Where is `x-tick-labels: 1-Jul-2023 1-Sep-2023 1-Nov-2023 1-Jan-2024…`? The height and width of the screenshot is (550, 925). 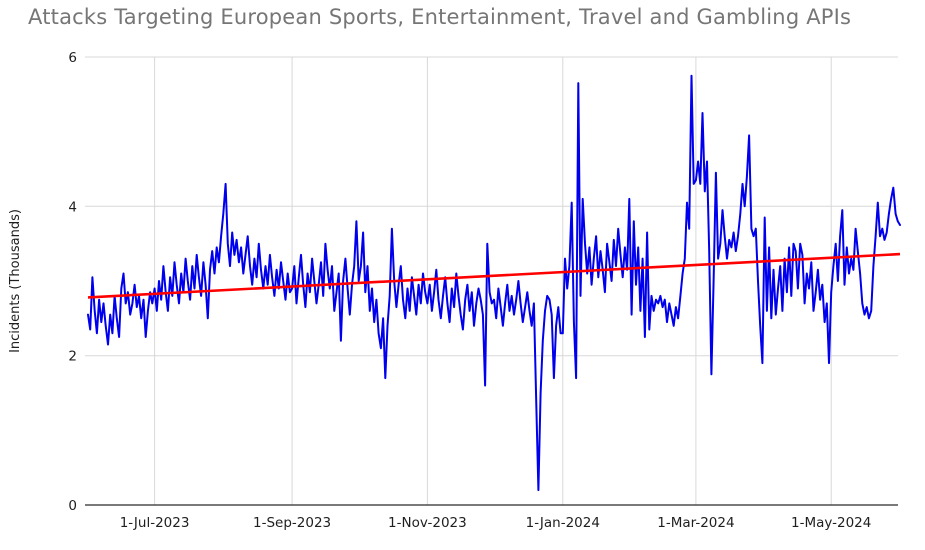 x-tick-labels: 1-Jul-2023 1-Sep-2023 1-Nov-2023 1-Jan-2024… is located at coordinates (496, 523).